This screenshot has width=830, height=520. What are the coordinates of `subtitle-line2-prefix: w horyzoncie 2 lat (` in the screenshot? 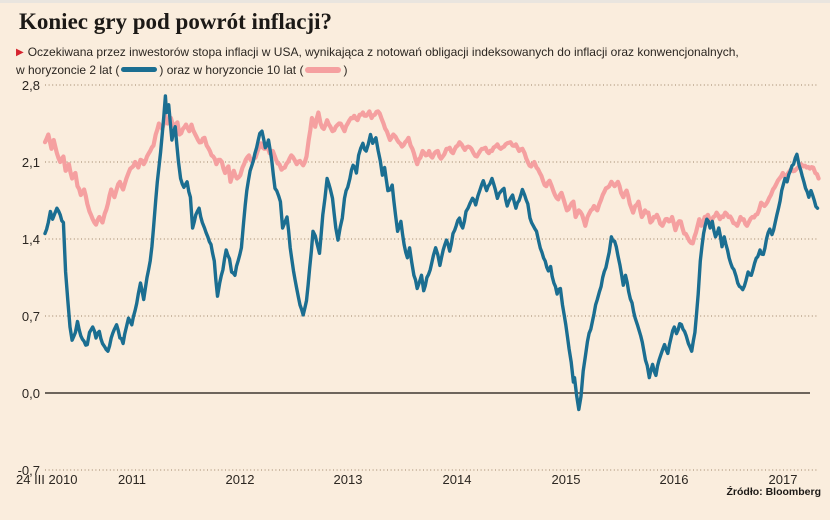 It's located at (68, 70).